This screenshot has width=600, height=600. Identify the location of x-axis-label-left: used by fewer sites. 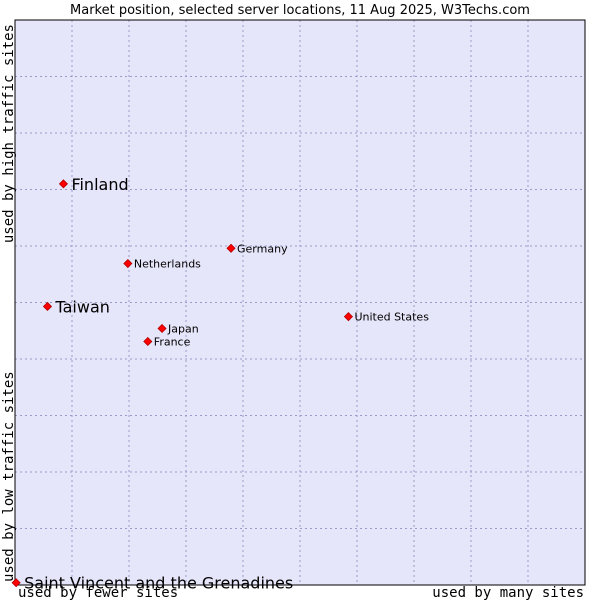
(98, 592).